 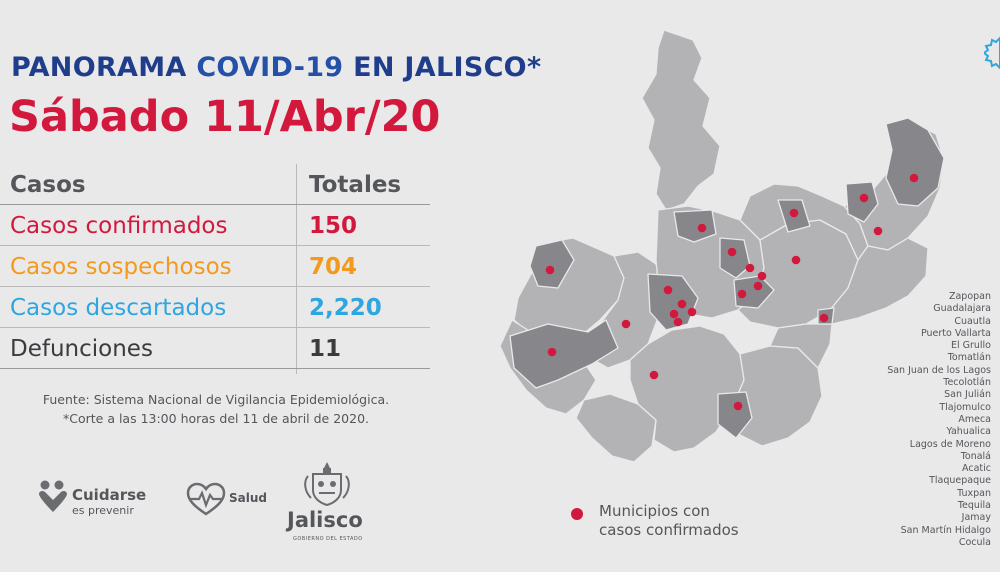 What do you see at coordinates (345, 308) in the screenshot?
I see `row-value: 2,220` at bounding box center [345, 308].